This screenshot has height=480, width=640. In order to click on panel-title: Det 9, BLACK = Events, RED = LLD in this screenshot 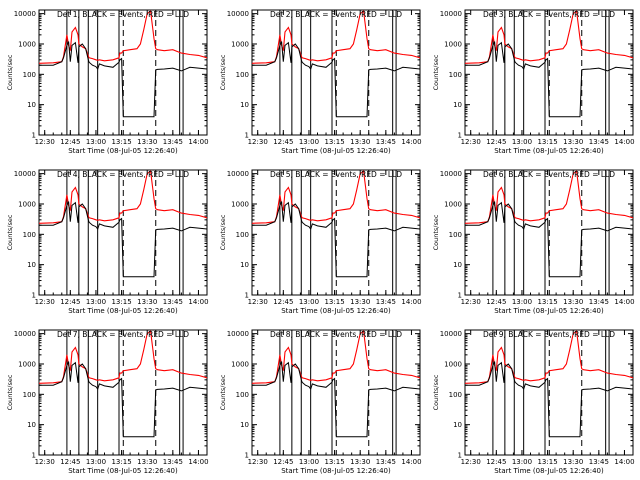, I will do `click(549, 334)`.